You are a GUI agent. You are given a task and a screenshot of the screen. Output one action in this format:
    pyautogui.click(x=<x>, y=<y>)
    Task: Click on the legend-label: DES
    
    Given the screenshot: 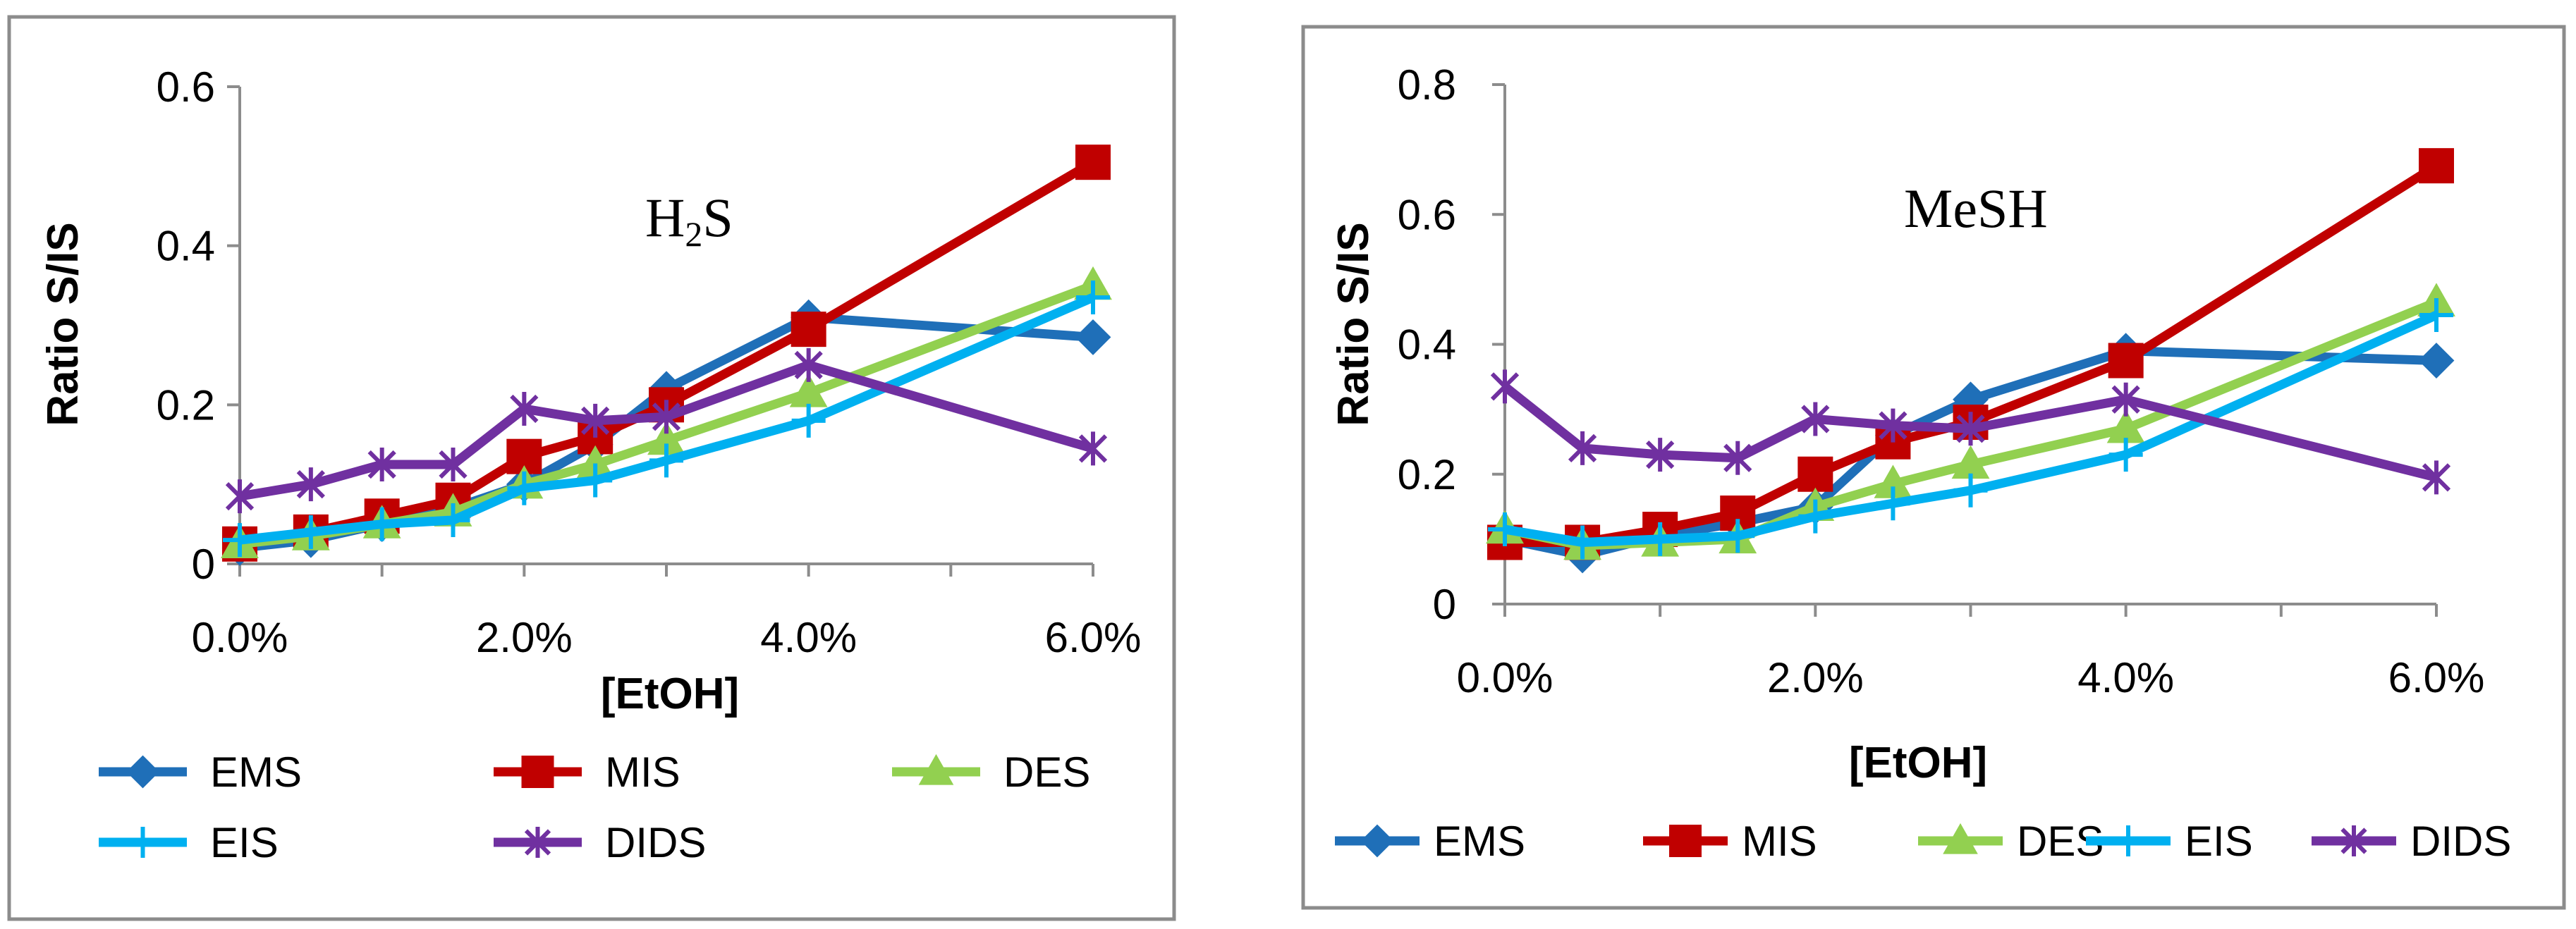 What is the action you would take?
    pyautogui.click(x=1046, y=773)
    